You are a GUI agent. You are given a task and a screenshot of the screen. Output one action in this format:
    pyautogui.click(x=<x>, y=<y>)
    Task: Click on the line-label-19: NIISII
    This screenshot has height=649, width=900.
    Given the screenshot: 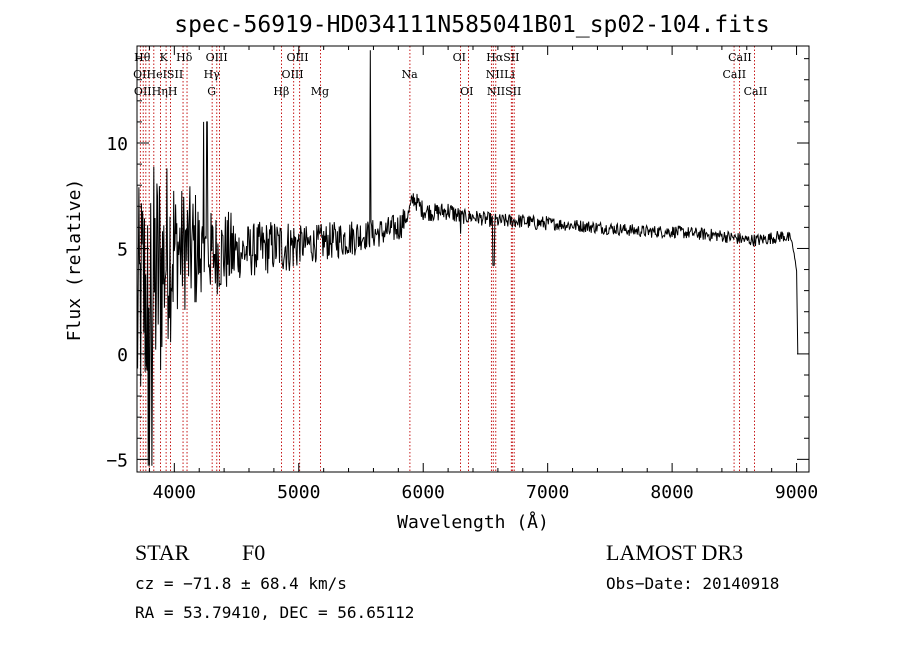 What is the action you would take?
    pyautogui.click(x=504, y=91)
    